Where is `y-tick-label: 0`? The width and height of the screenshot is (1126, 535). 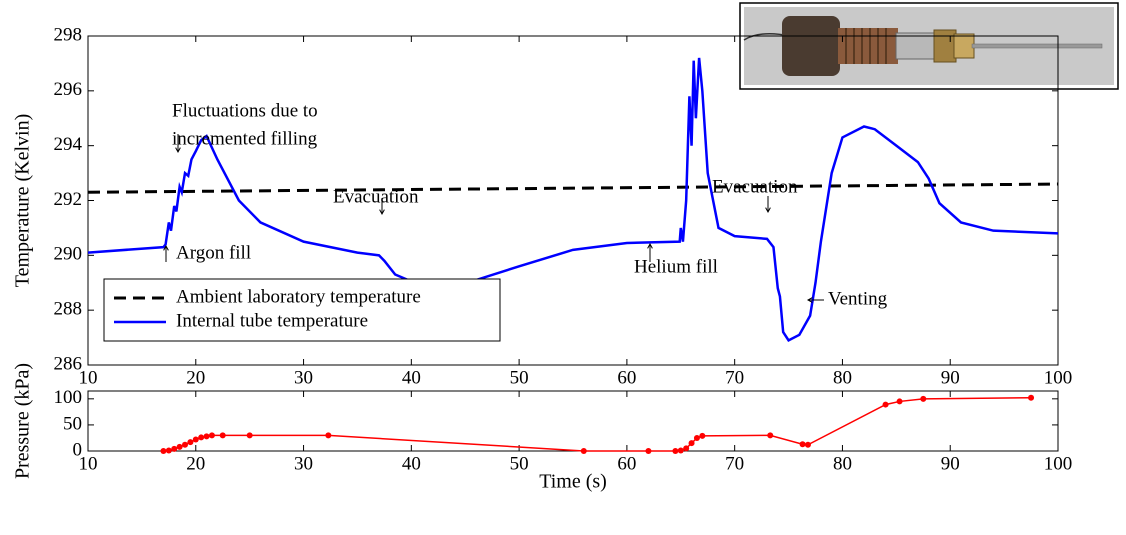 y-tick-label: 0 is located at coordinates (78, 449).